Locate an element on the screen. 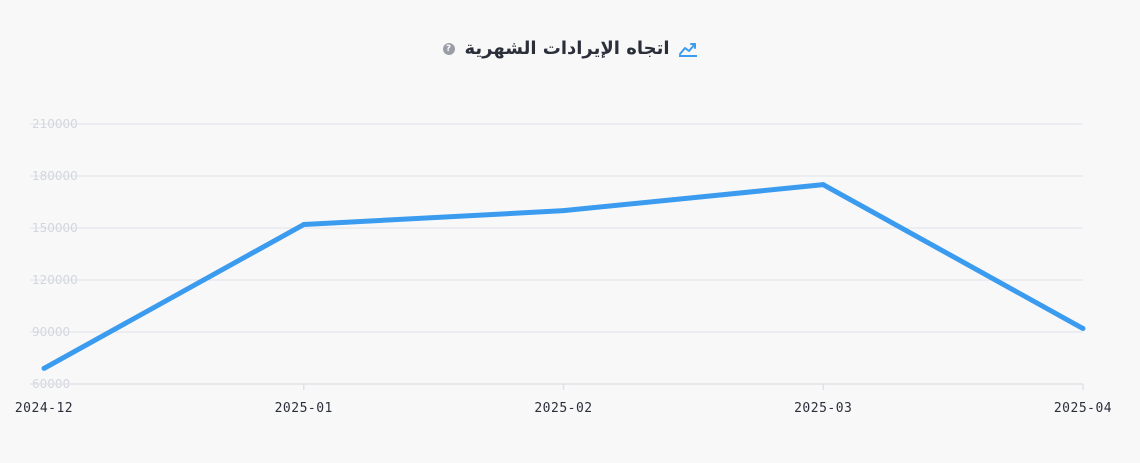  trend-chart-icon is located at coordinates (688, 49).